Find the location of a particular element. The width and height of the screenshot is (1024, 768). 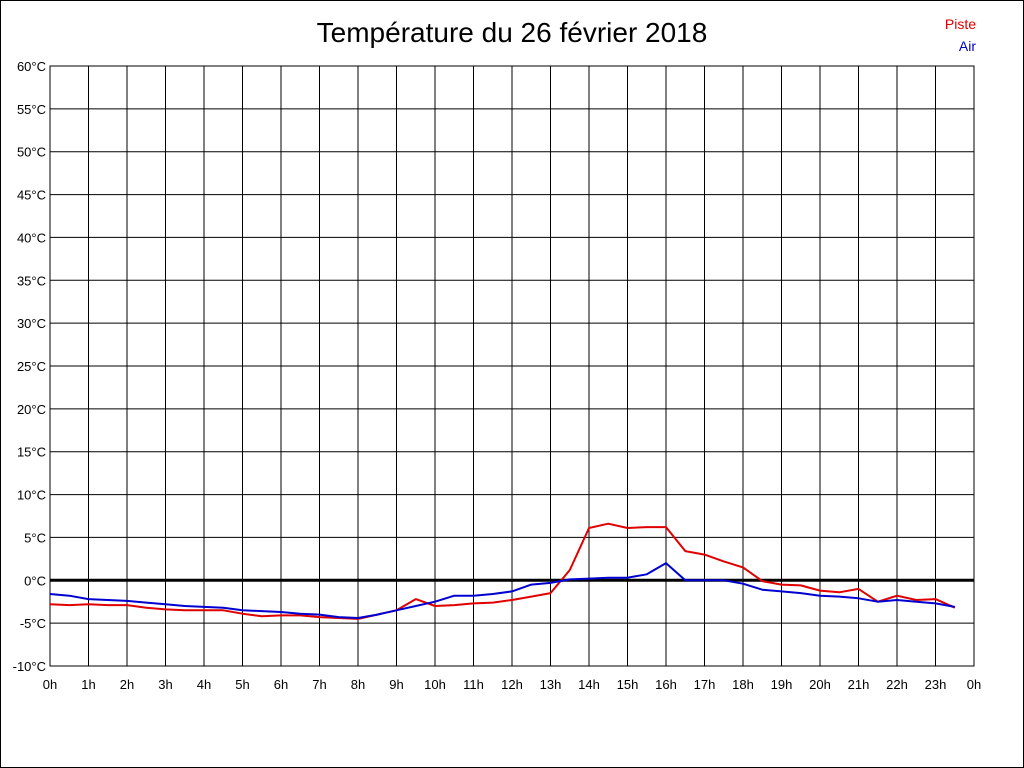

x-tick-label: 9h is located at coordinates (396, 684).